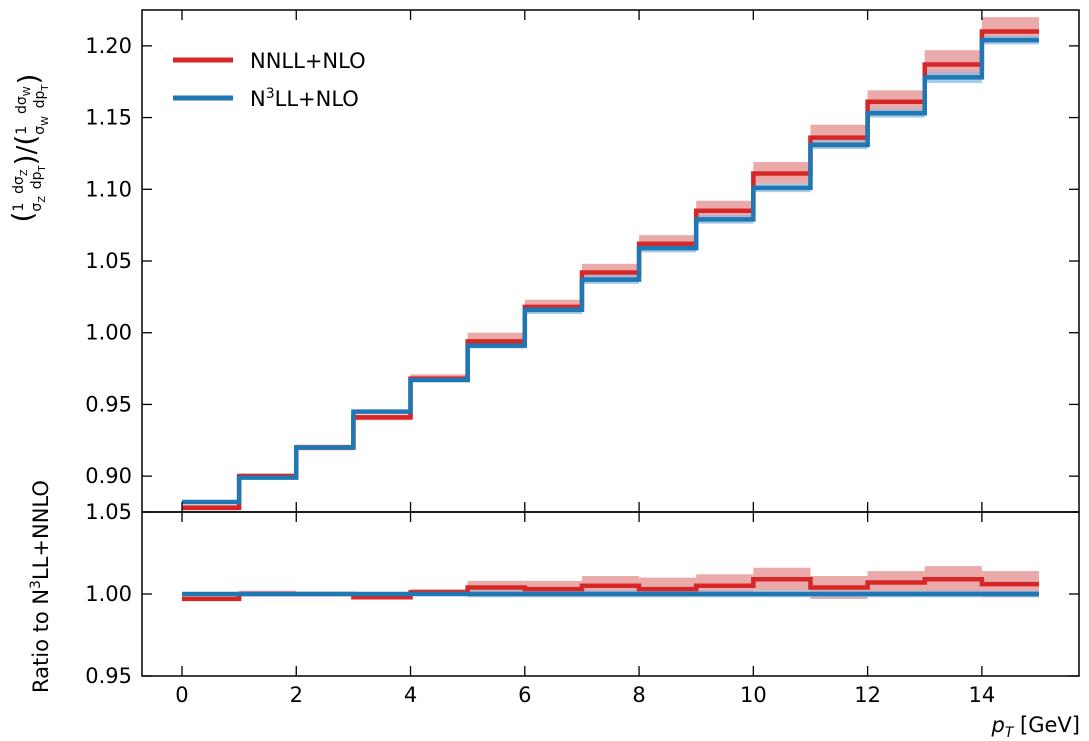 The image size is (1089, 741). What do you see at coordinates (108, 118) in the screenshot?
I see `top-y-tick-label-5: 1.15` at bounding box center [108, 118].